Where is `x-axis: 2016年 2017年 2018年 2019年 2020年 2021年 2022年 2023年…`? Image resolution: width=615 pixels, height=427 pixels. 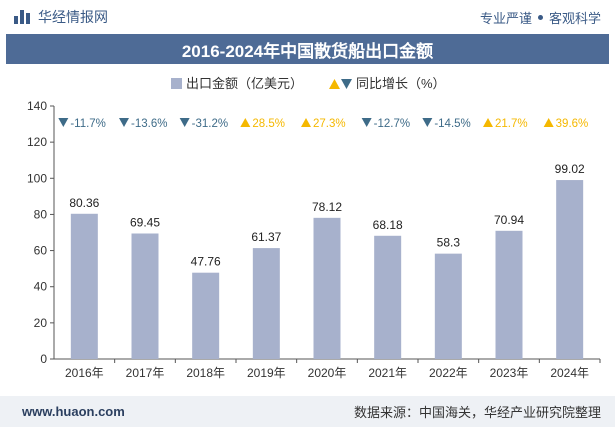
x-axis: 2016年 2017年 2018年 2019年 2020年 2021年 2022年 2023年… is located at coordinates (333, 369).